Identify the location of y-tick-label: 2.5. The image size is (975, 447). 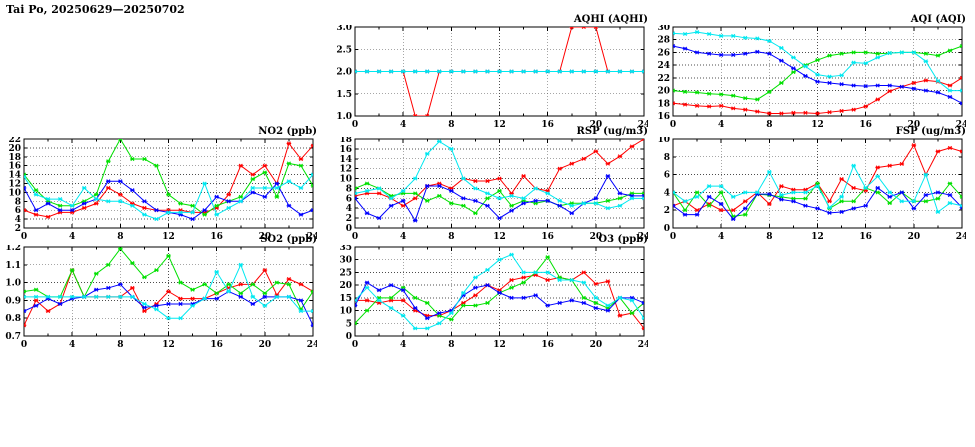
(344, 50).